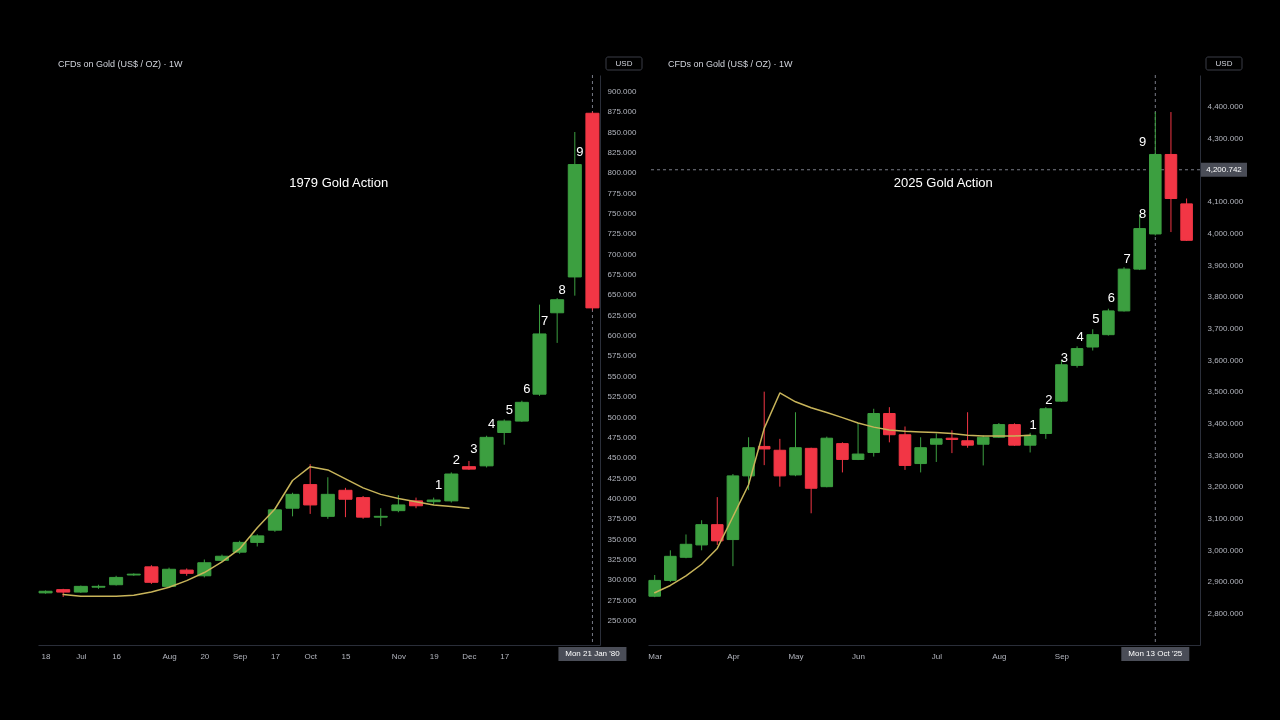 This screenshot has height=720, width=1280. I want to click on x-tick-label: Mar, so click(655, 656).